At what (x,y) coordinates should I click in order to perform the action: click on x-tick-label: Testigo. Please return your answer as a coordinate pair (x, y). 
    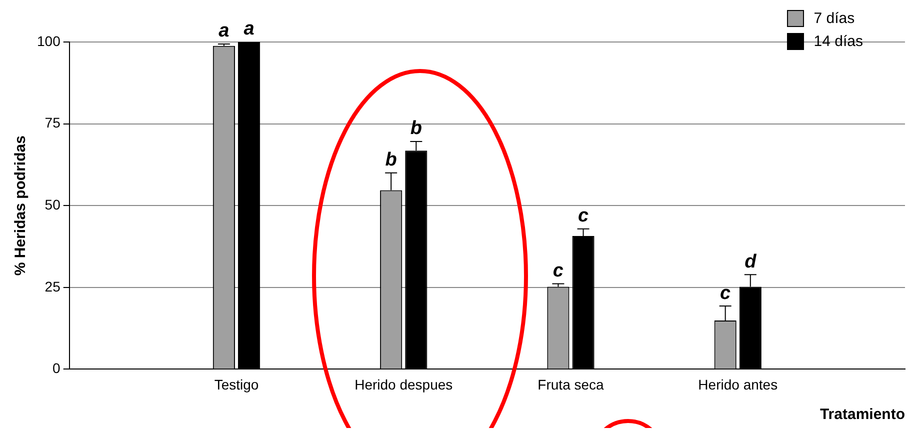
    Looking at the image, I should click on (236, 384).